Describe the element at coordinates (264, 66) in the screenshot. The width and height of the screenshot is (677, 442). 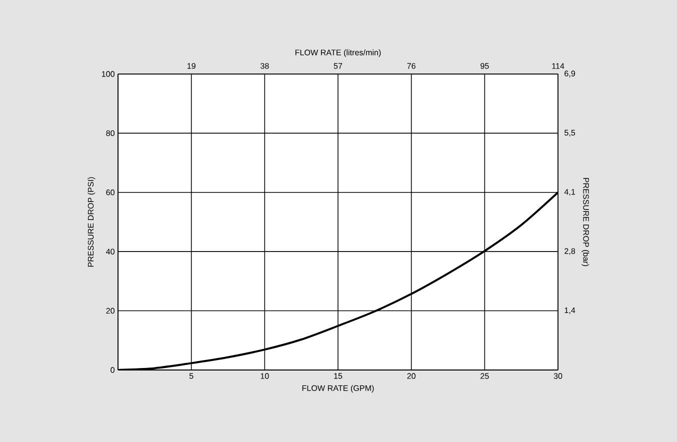
I see `x2-tick-label: 38` at that location.